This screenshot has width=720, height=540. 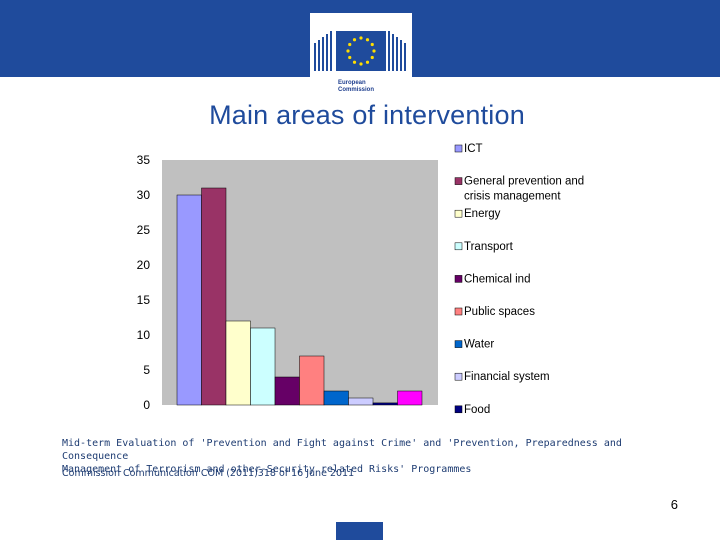 What do you see at coordinates (497, 279) in the screenshot?
I see `legend-label: Chemical ind` at bounding box center [497, 279].